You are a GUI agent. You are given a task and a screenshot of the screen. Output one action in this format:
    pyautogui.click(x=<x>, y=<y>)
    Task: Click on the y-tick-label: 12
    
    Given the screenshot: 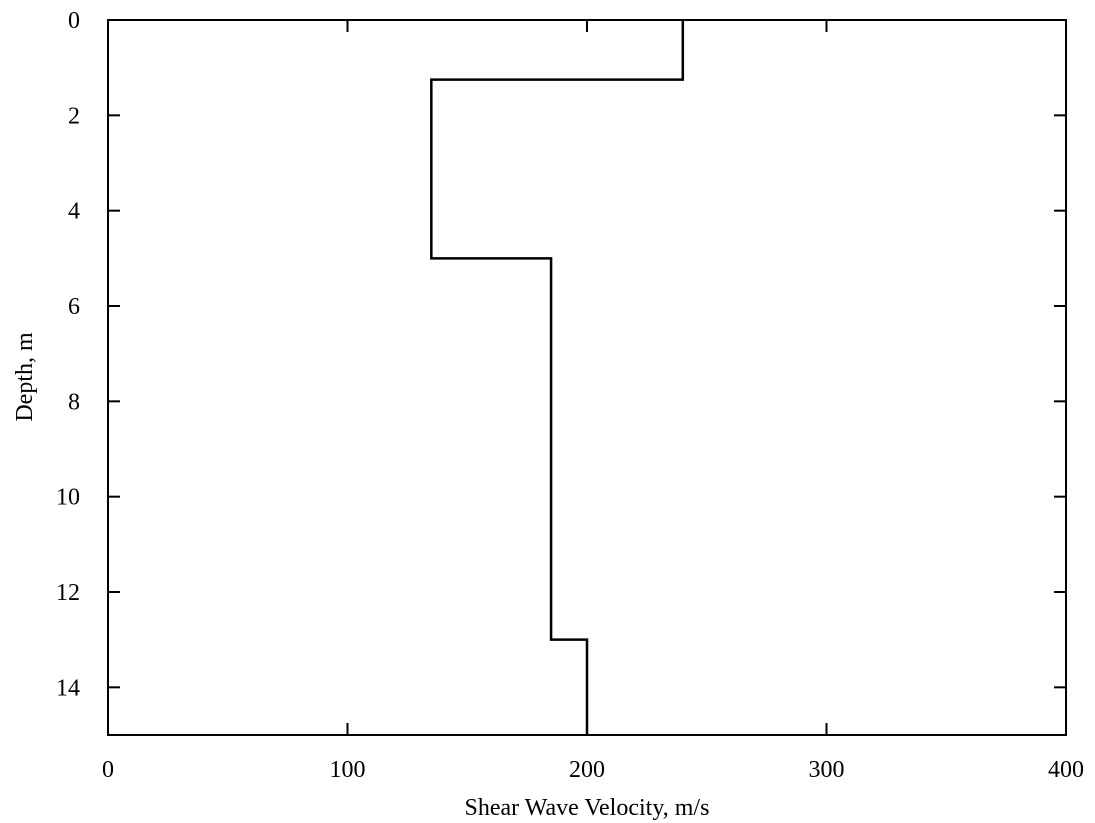 What is the action you would take?
    pyautogui.click(x=68, y=593)
    